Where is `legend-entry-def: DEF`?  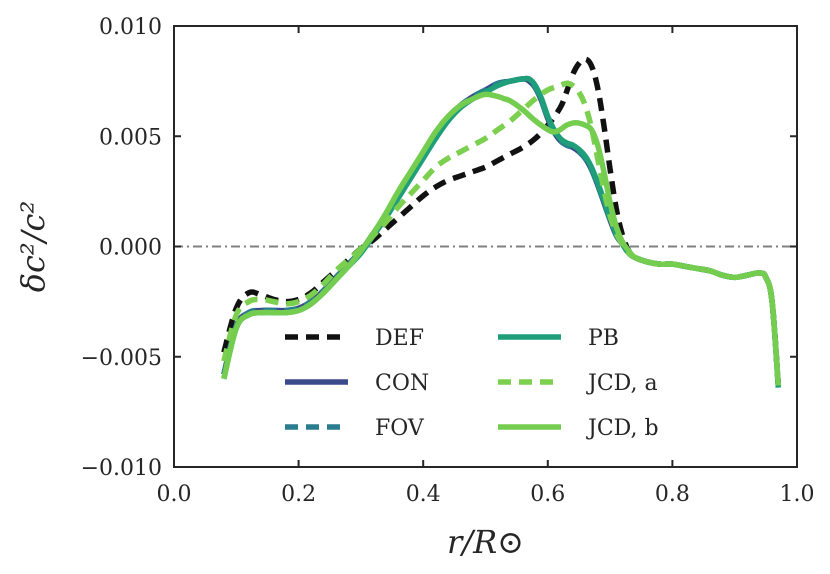 legend-entry-def: DEF is located at coordinates (354, 338).